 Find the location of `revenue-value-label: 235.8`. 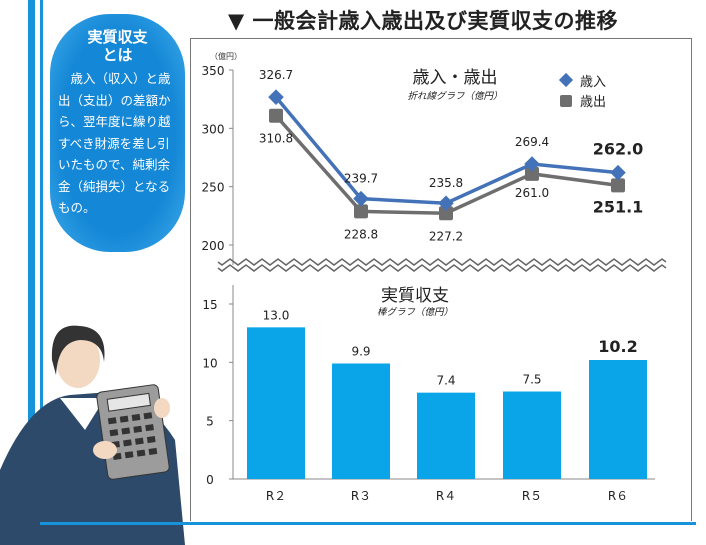

revenue-value-label: 235.8 is located at coordinates (446, 183).